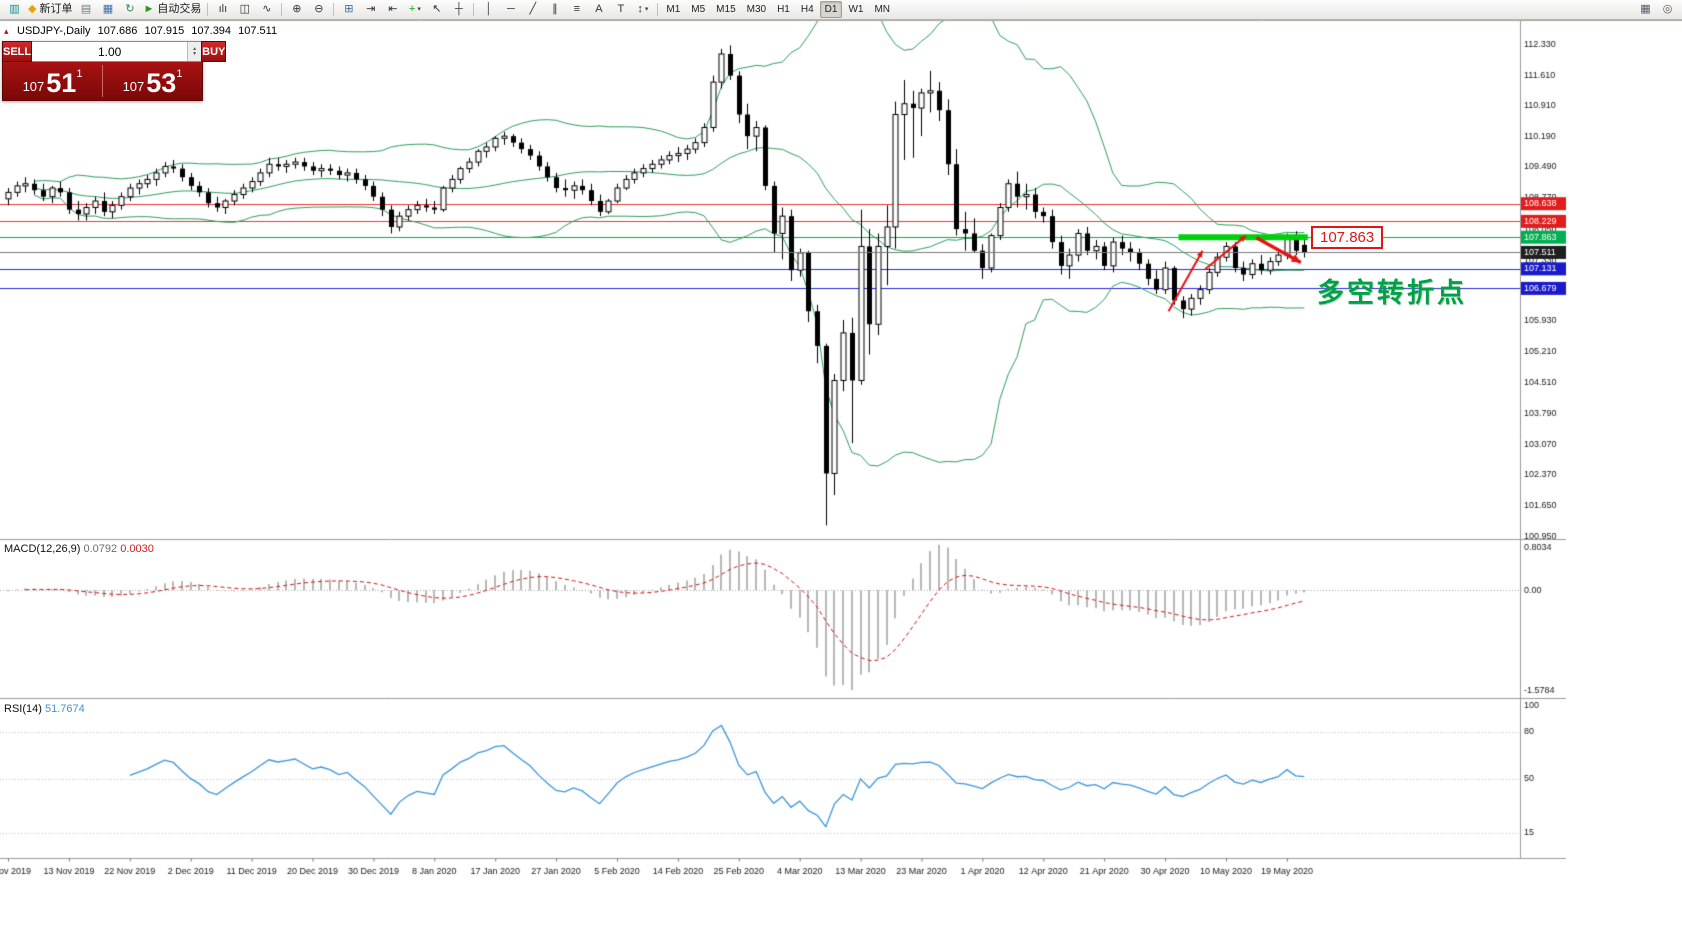  What do you see at coordinates (44, 709) in the screenshot?
I see `rsi-indicator-label: RSI(14) 51.7674` at bounding box center [44, 709].